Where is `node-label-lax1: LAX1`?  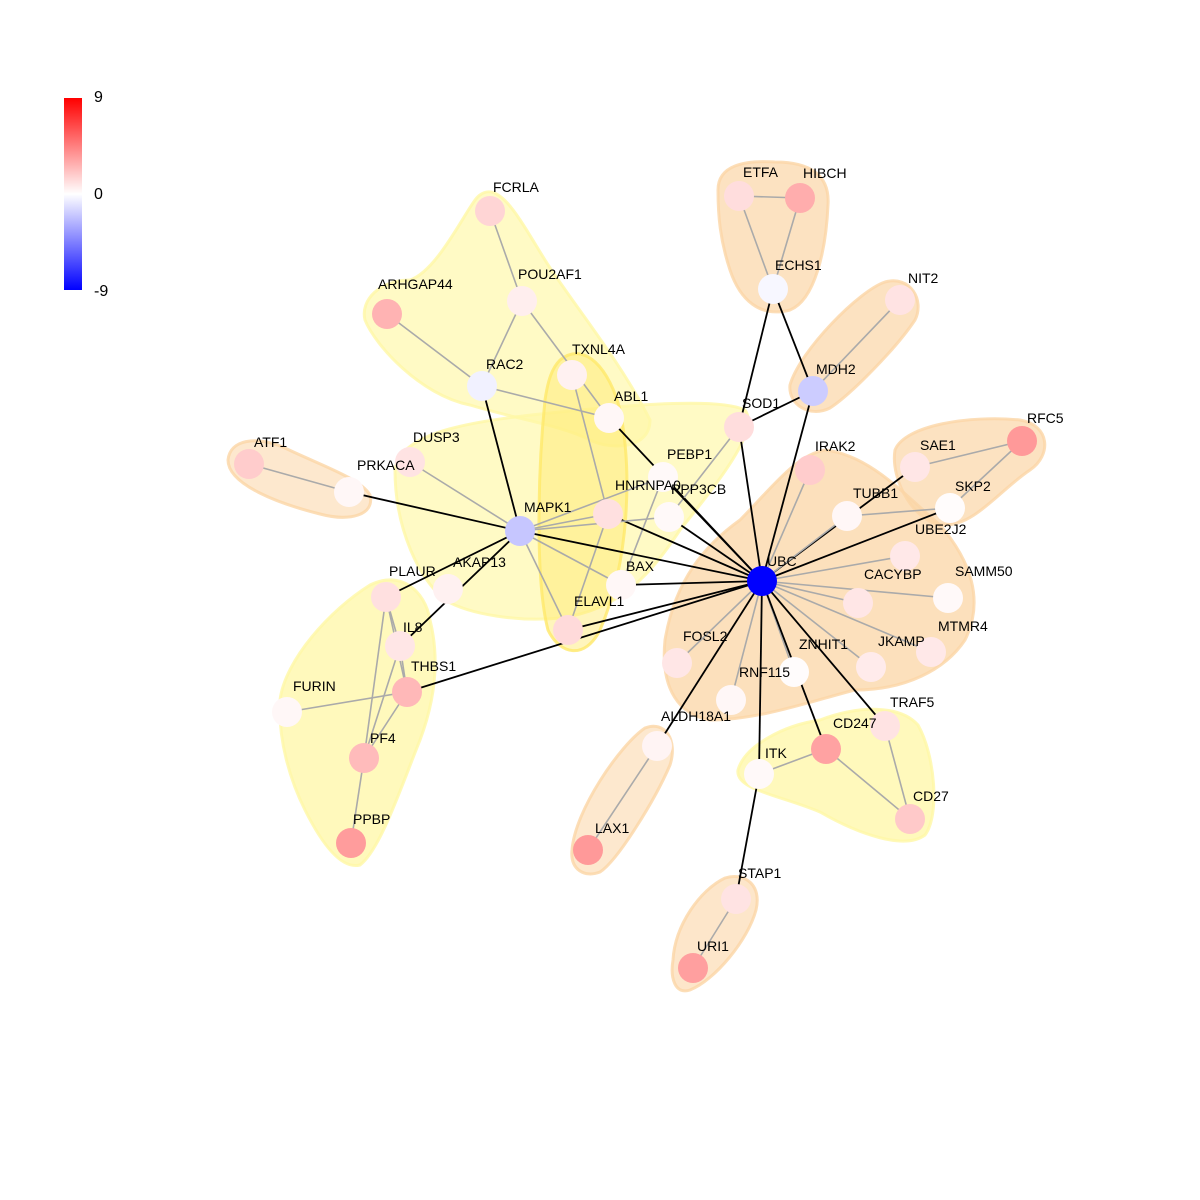
node-label-lax1: LAX1 is located at coordinates (612, 828).